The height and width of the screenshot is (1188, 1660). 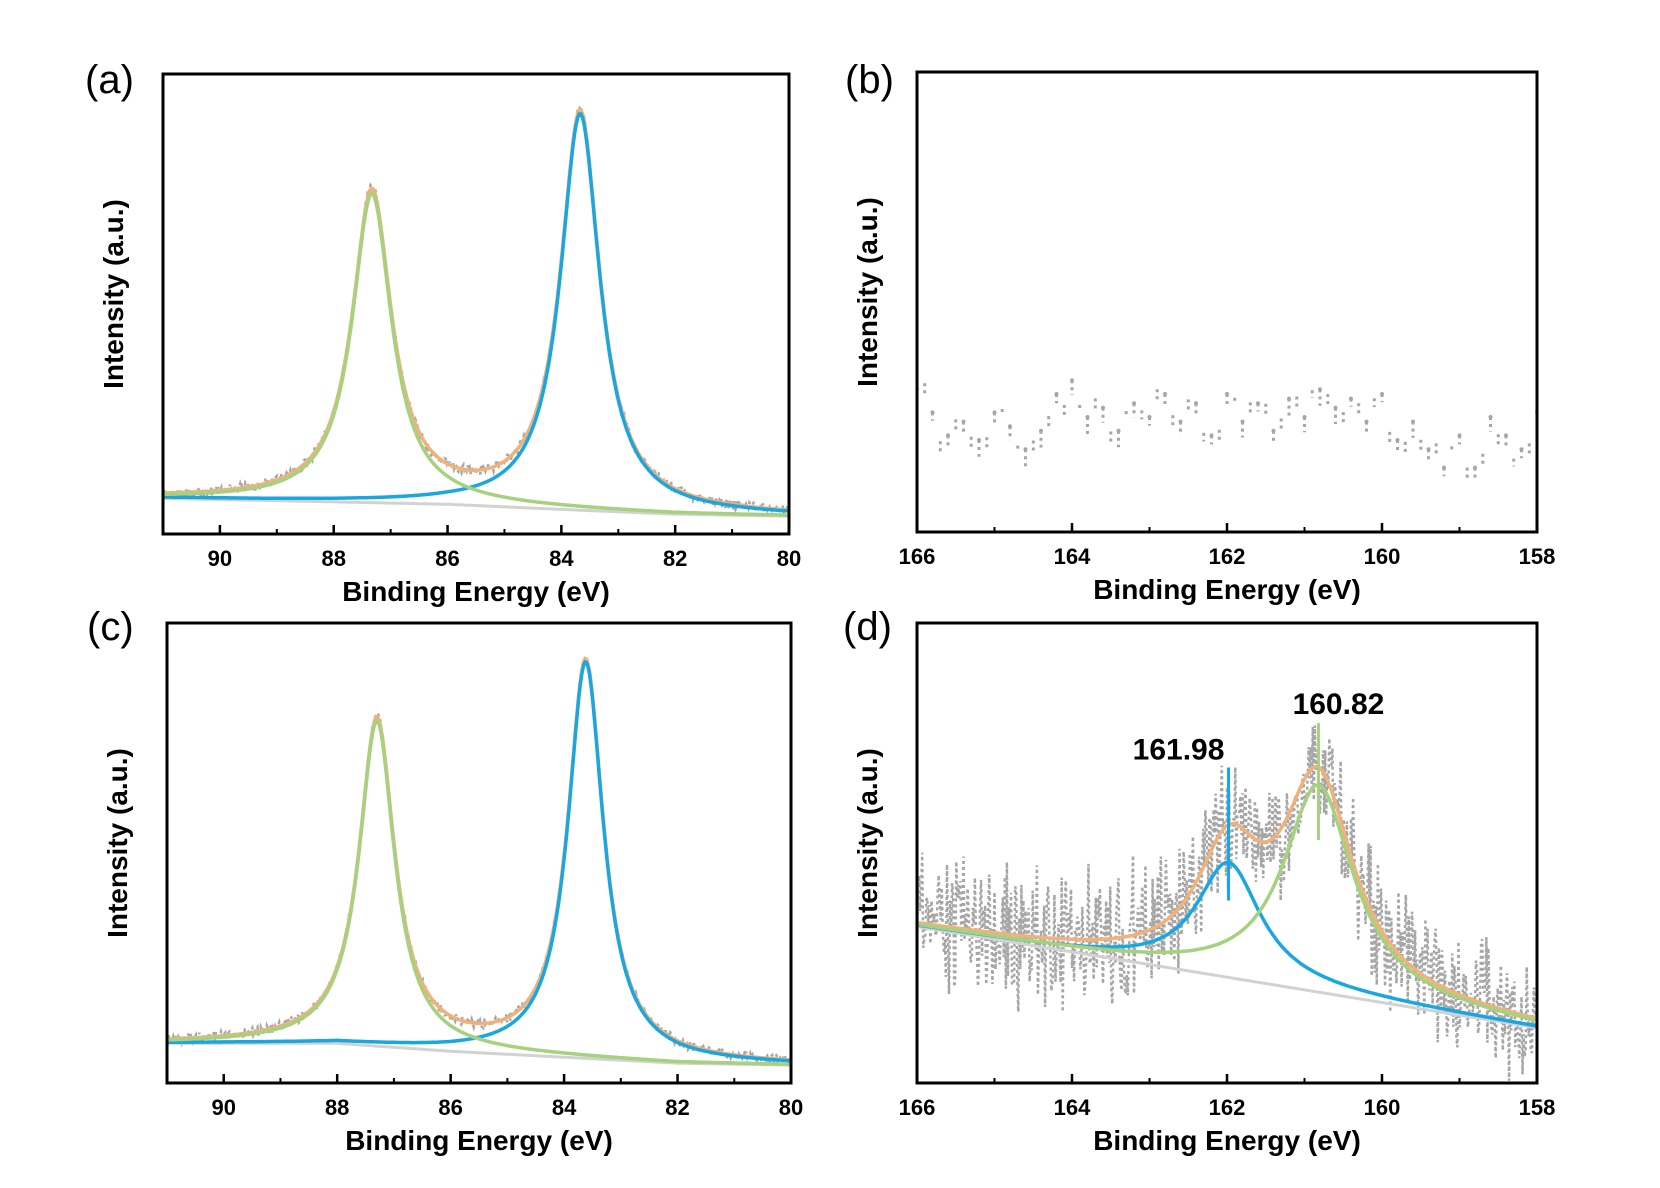 I want to click on panel-label: (c), so click(x=110, y=627).